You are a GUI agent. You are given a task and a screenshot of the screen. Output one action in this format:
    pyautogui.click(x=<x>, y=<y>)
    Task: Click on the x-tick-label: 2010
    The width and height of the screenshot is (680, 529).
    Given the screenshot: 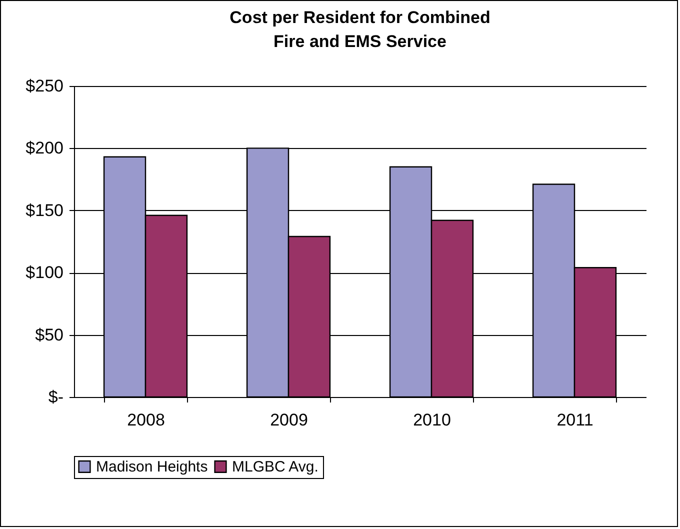 What is the action you would take?
    pyautogui.click(x=432, y=420)
    